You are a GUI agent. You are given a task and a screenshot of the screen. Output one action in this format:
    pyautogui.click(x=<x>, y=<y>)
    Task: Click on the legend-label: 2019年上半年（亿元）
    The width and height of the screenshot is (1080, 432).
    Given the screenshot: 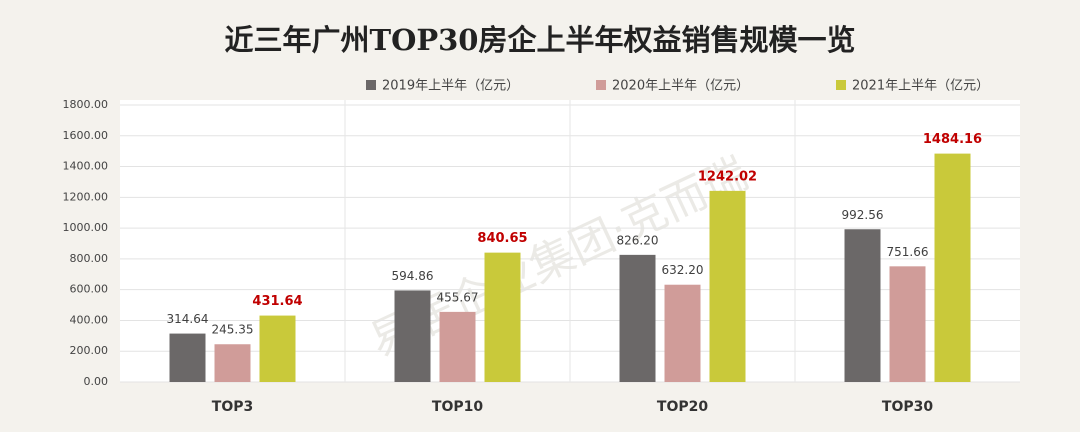 What is the action you would take?
    pyautogui.click(x=450, y=86)
    